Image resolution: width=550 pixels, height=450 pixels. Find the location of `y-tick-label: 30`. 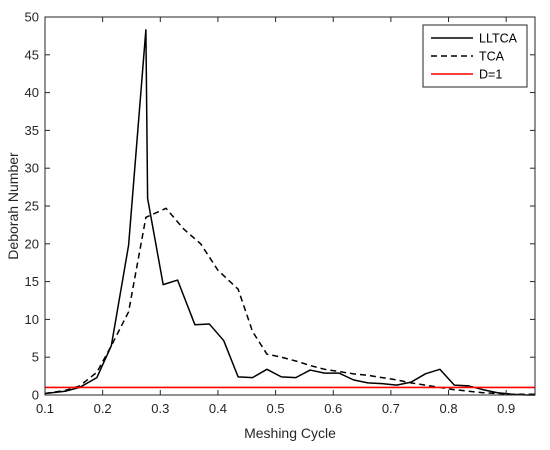

y-tick-label: 30 is located at coordinates (32, 168).